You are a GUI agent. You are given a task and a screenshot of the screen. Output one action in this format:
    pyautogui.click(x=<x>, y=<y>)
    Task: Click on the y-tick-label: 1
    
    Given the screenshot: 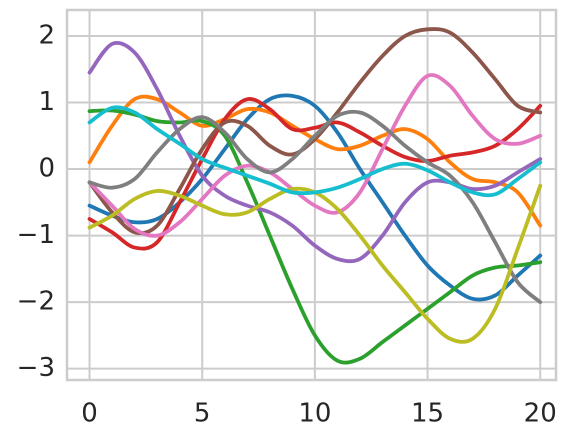 What is the action you would take?
    pyautogui.click(x=46, y=102)
    